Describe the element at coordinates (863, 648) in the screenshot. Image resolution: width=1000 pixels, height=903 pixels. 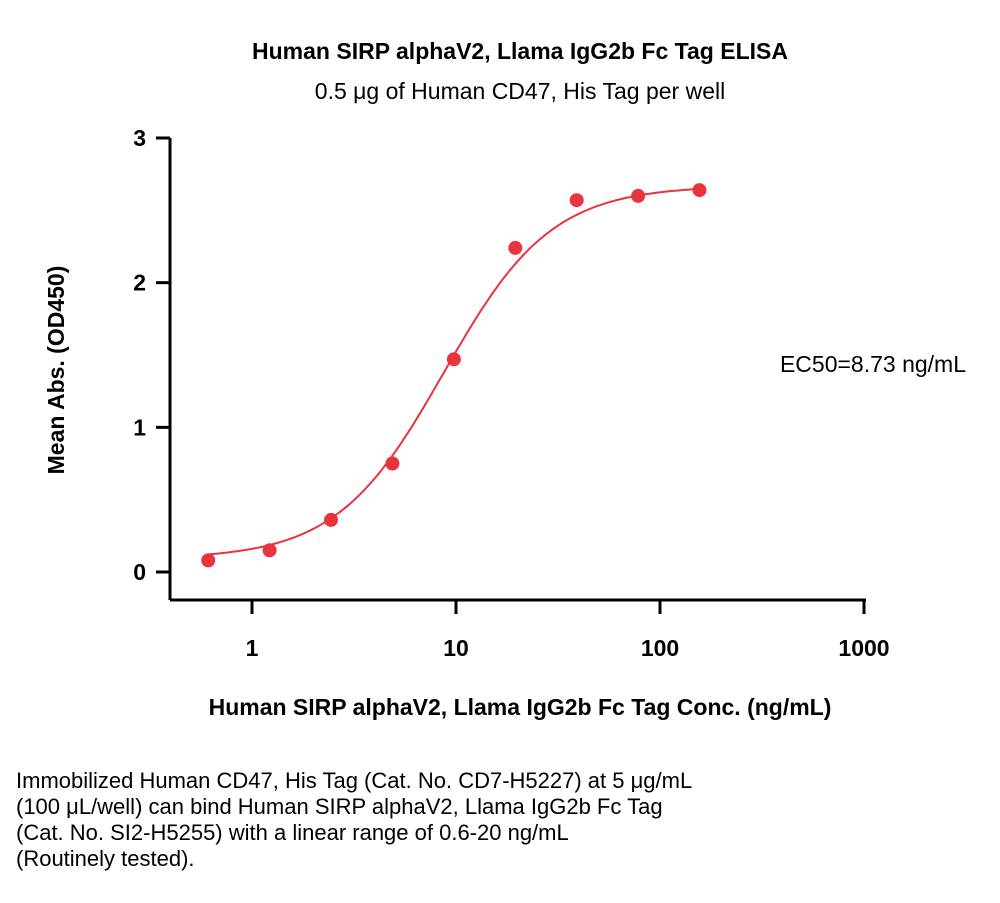
I see `x-tick-label: 1000` at that location.